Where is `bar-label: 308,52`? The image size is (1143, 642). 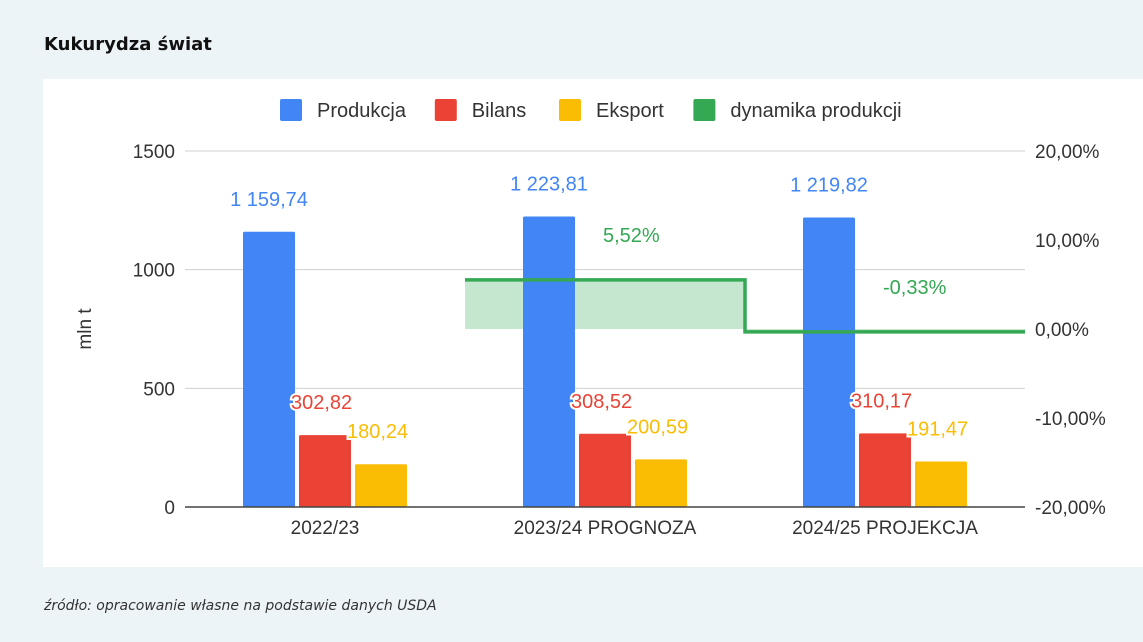 bar-label: 308,52 is located at coordinates (601, 402).